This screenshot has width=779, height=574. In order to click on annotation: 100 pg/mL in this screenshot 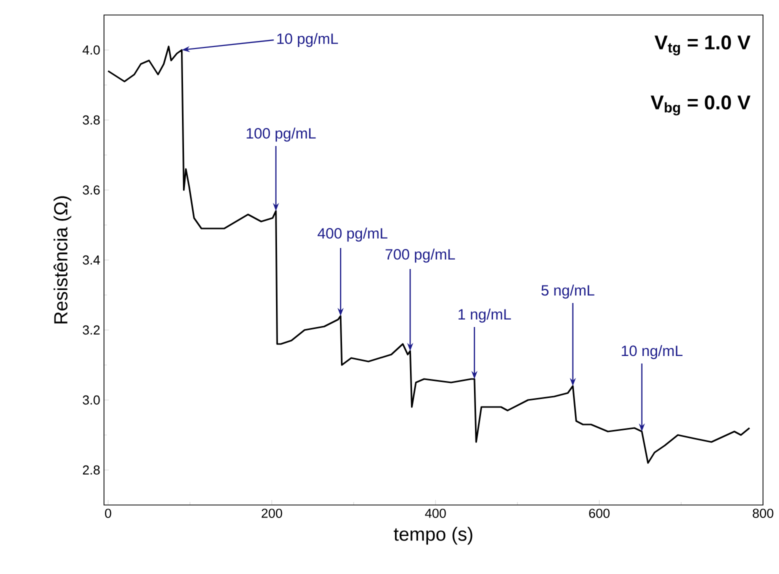, I will do `click(281, 135)`.